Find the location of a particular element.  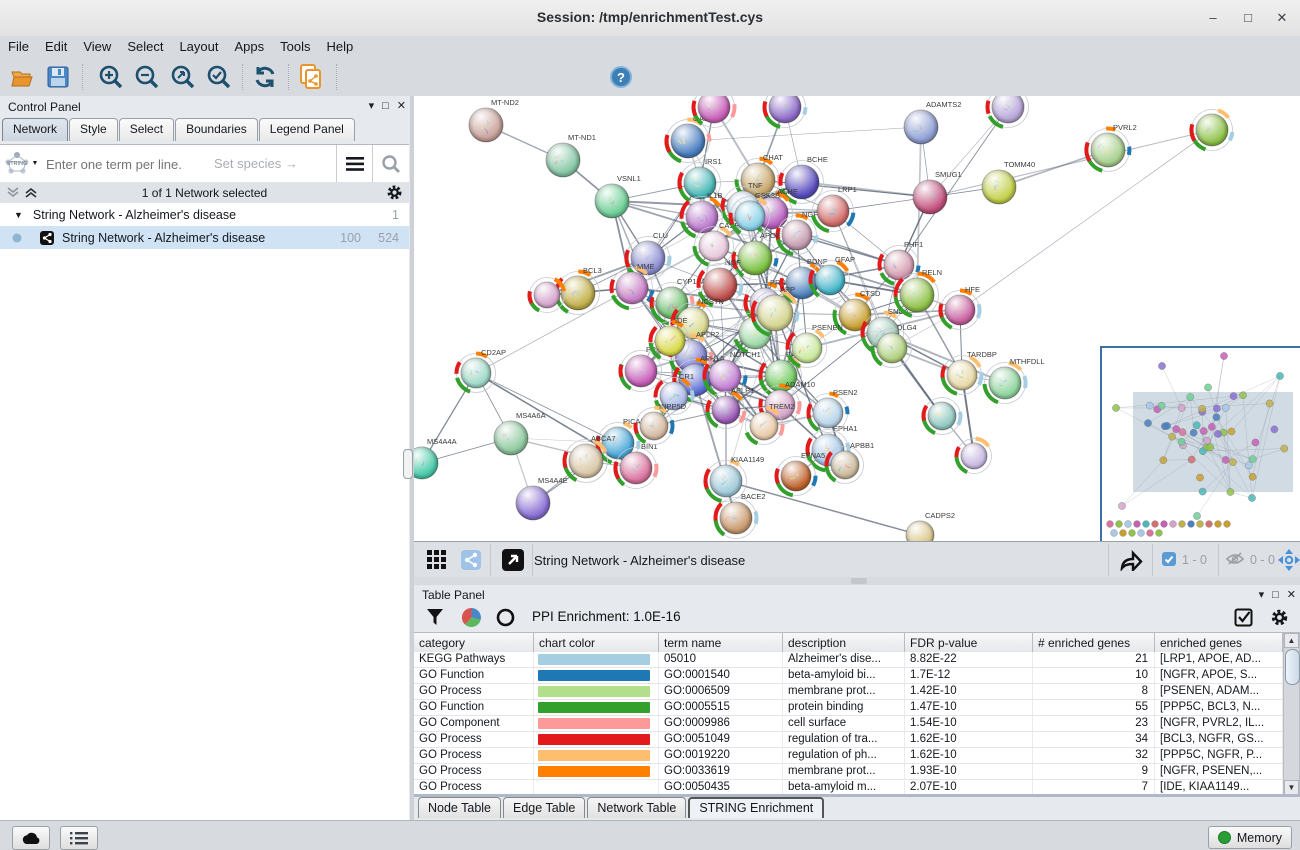

network-node-RELN: RELN is located at coordinates (918, 293).